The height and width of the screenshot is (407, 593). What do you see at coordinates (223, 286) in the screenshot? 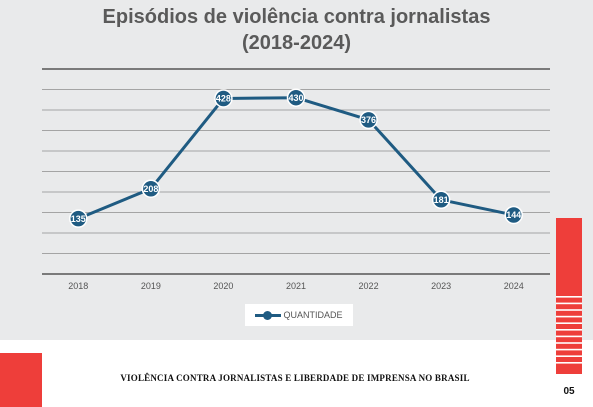
I see `x-tick-label: 2020` at bounding box center [223, 286].